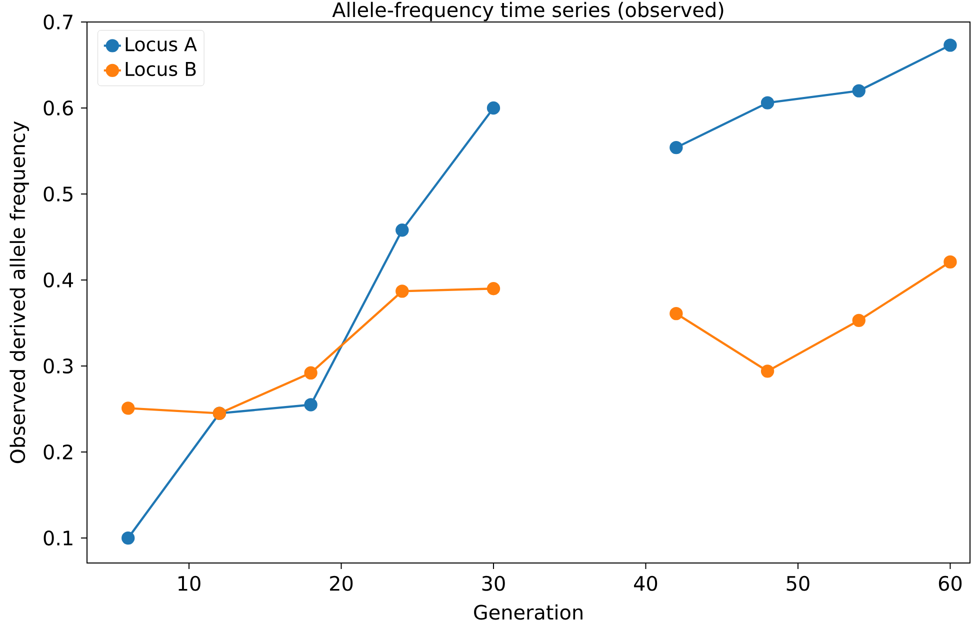 Image resolution: width=979 pixels, height=623 pixels. I want to click on legend-label: Locus B, so click(161, 69).